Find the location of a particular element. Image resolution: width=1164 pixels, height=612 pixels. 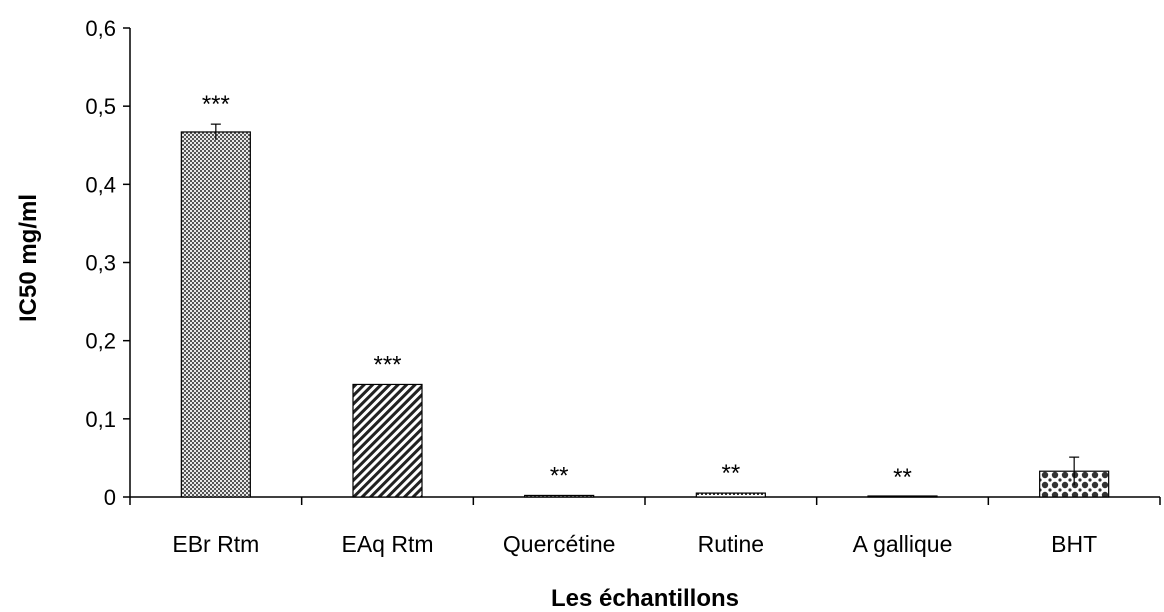

significance-label-3: ** is located at coordinates (730, 473).